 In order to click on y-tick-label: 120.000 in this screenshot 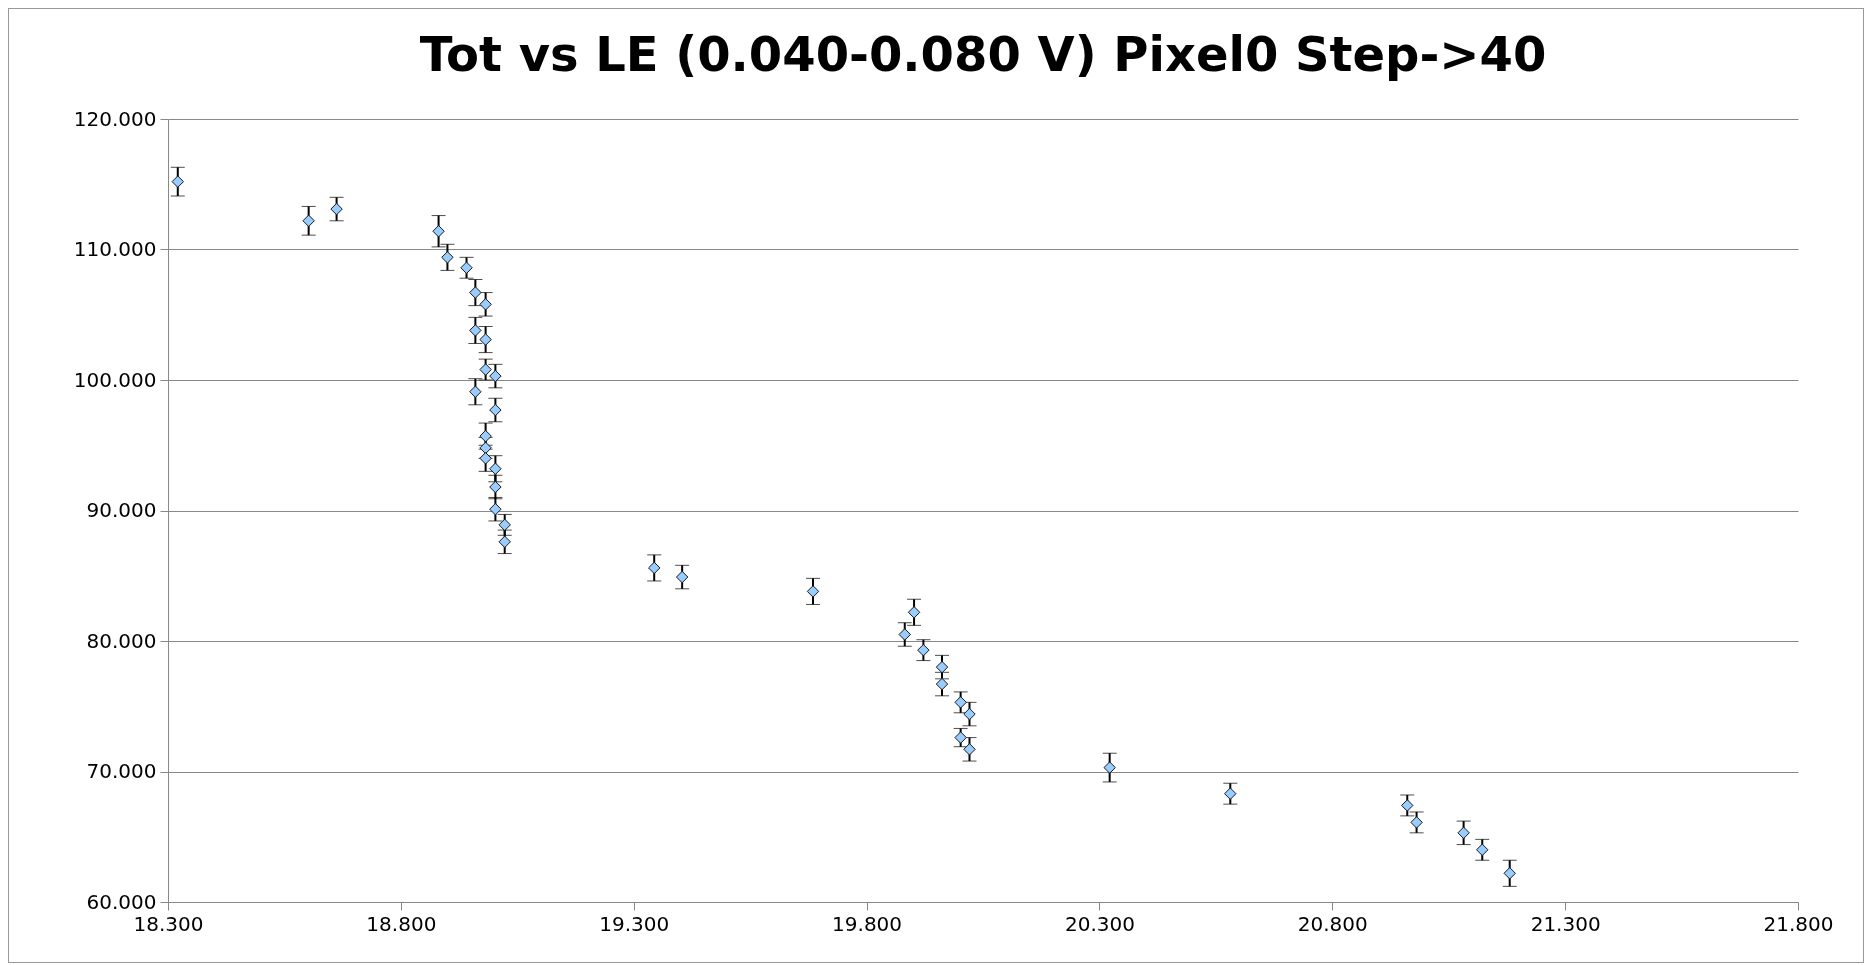, I will do `click(115, 118)`.